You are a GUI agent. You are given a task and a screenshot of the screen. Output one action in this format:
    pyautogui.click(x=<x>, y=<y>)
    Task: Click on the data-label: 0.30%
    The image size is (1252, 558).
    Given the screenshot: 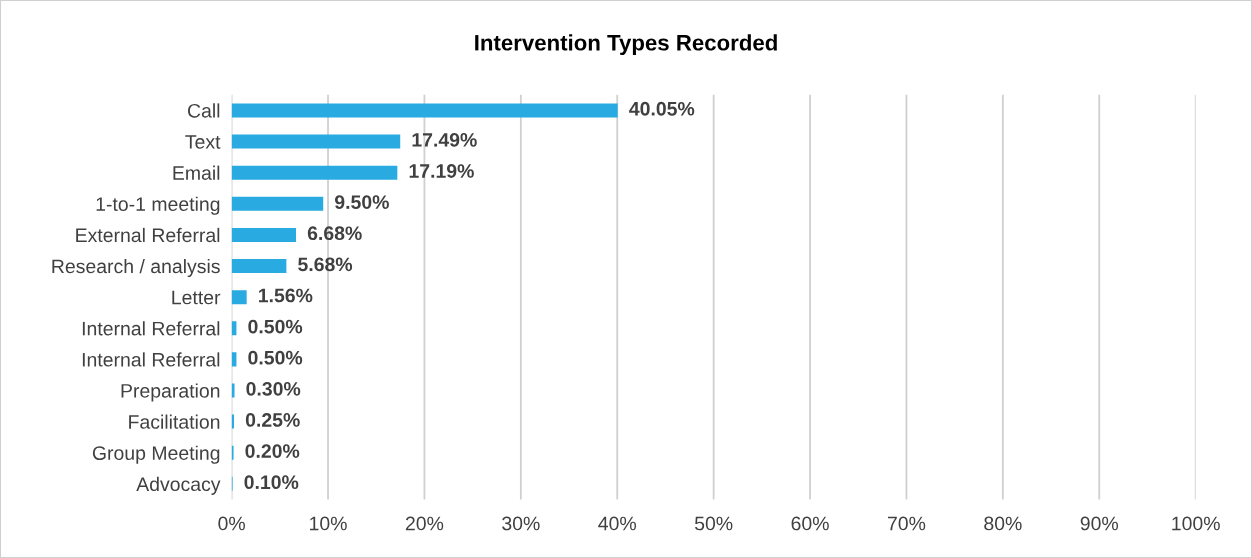 What is the action you would take?
    pyautogui.click(x=273, y=388)
    